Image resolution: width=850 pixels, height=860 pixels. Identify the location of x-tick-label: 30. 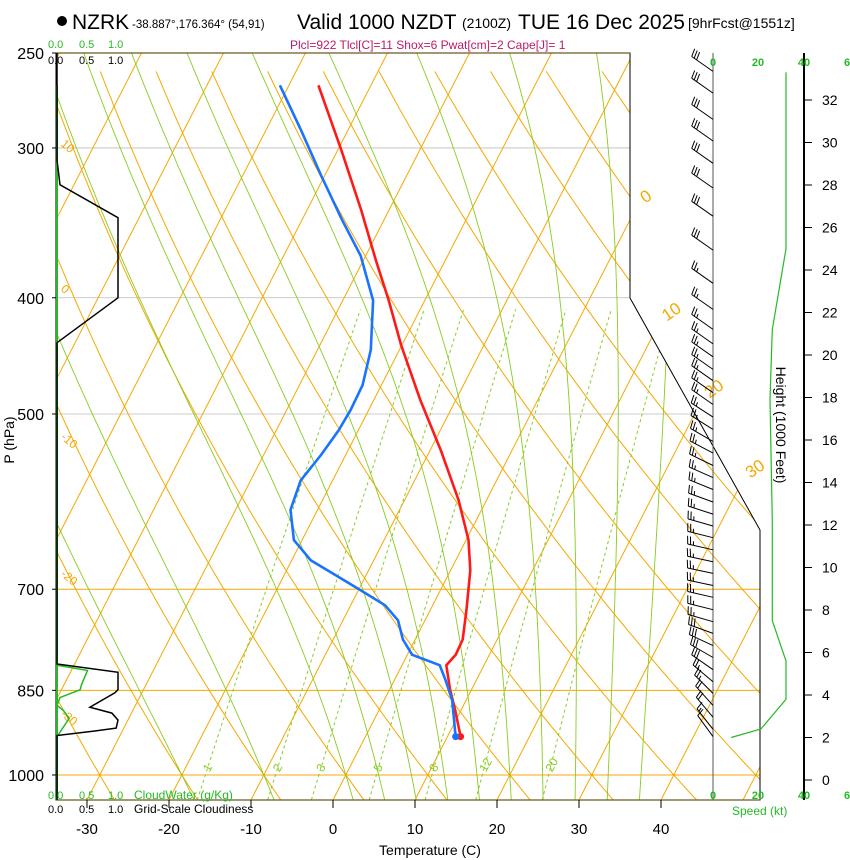
(579, 829).